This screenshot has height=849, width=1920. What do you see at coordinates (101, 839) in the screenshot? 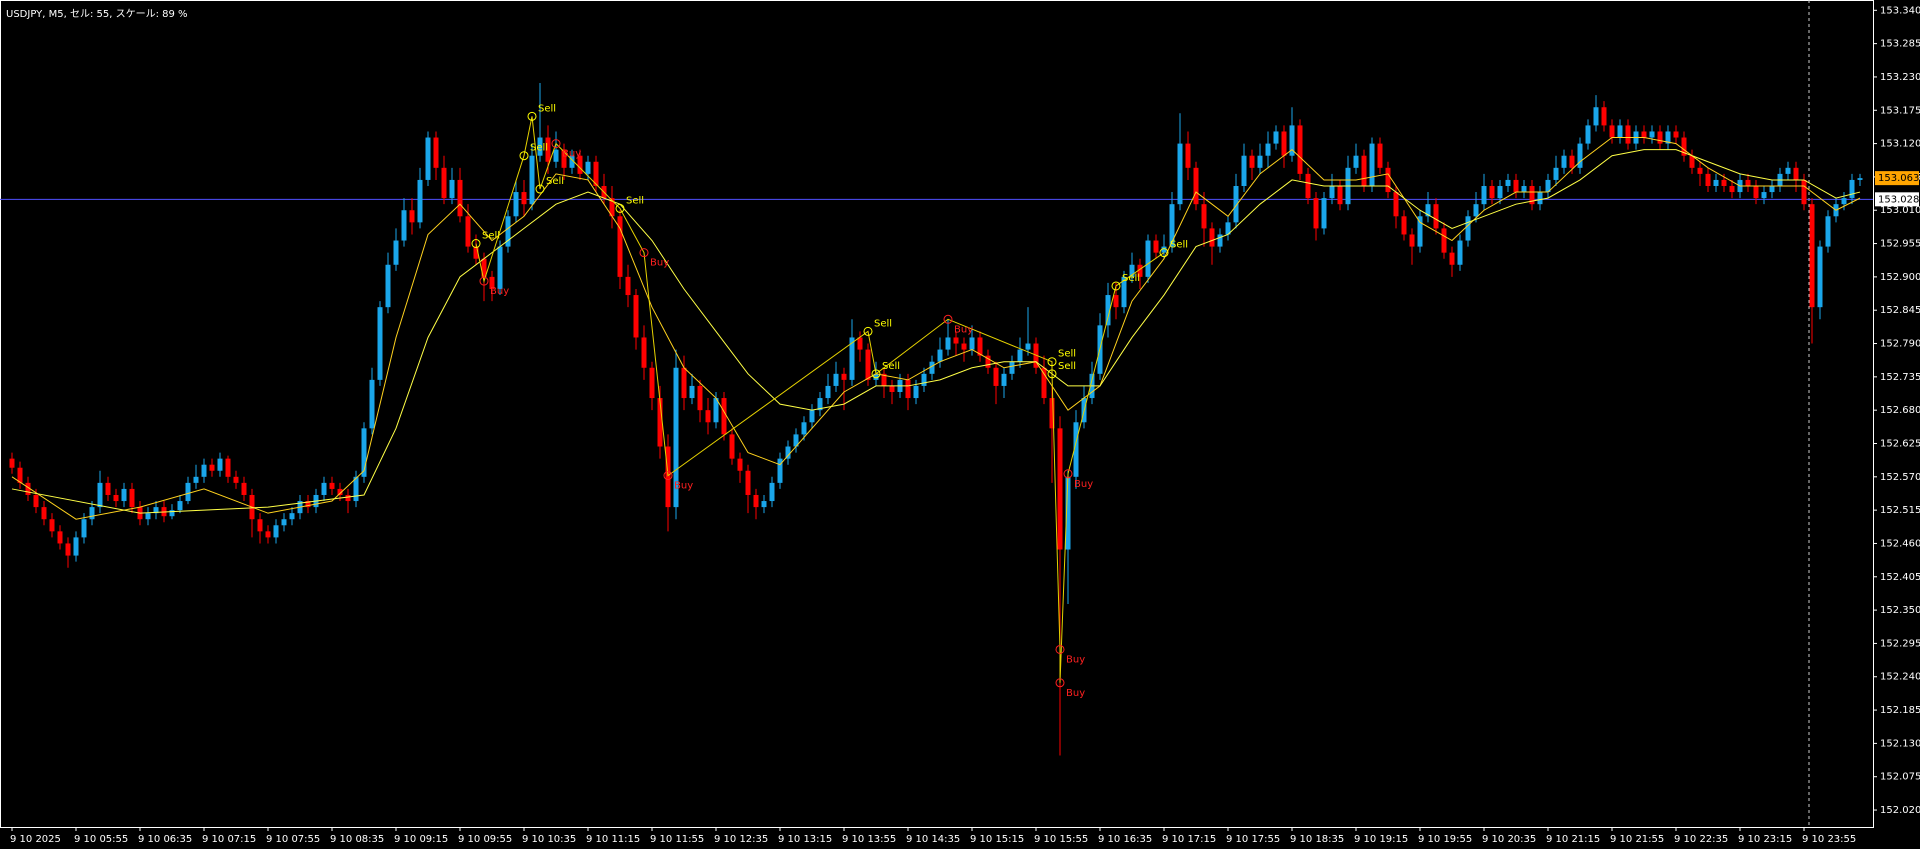
I see `x-tick-label: 9 10 05:55` at bounding box center [101, 839].